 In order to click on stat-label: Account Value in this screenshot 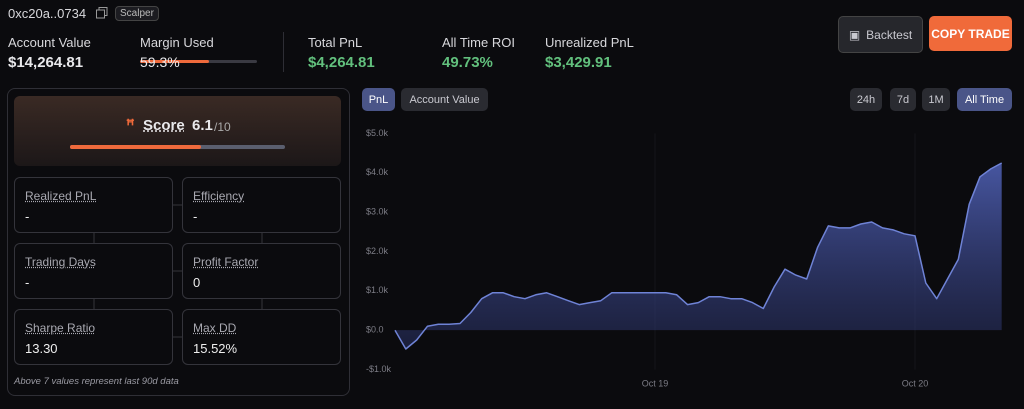, I will do `click(49, 42)`.